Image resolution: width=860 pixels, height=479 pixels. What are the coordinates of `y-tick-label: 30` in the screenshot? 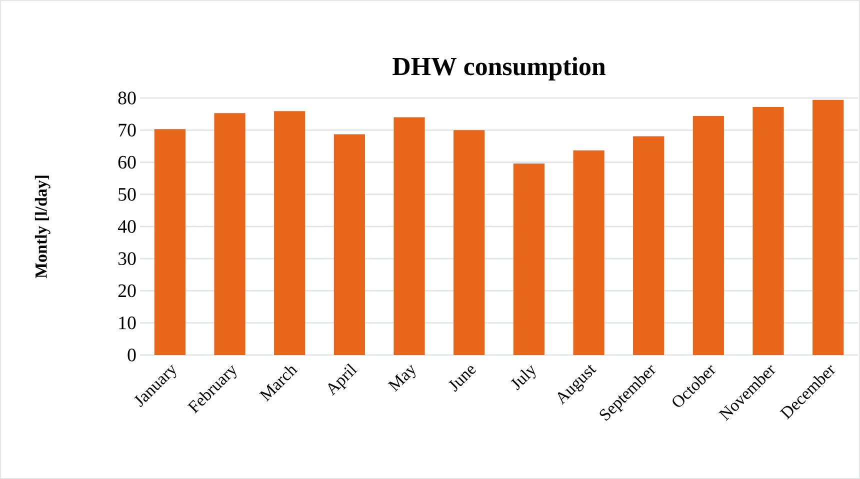 It's located at (127, 258).